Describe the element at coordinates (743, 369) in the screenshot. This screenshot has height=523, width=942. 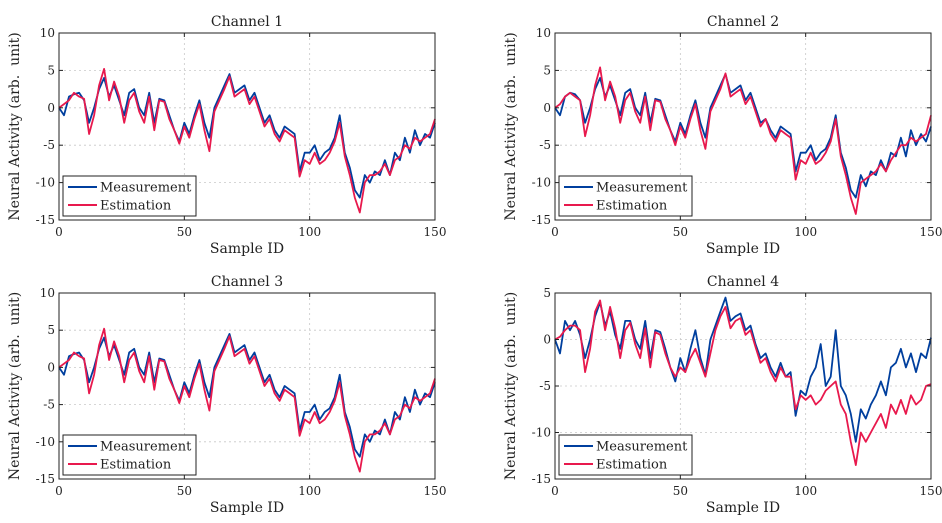
I see `series-line-measurement` at that location.